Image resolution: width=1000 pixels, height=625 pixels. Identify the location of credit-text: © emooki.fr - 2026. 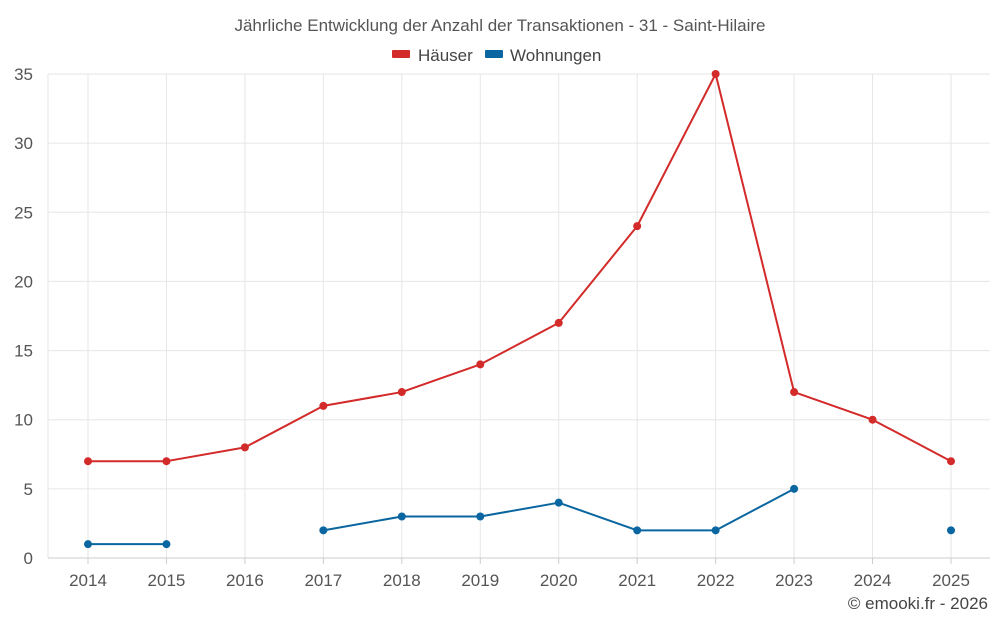
(918, 603).